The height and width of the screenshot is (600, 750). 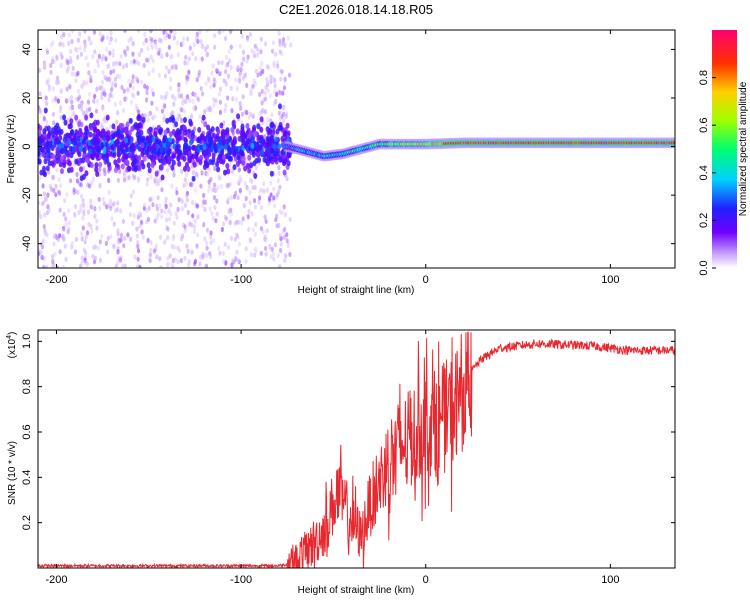 What do you see at coordinates (56, 580) in the screenshot?
I see `snr-x-tick-label: -200` at bounding box center [56, 580].